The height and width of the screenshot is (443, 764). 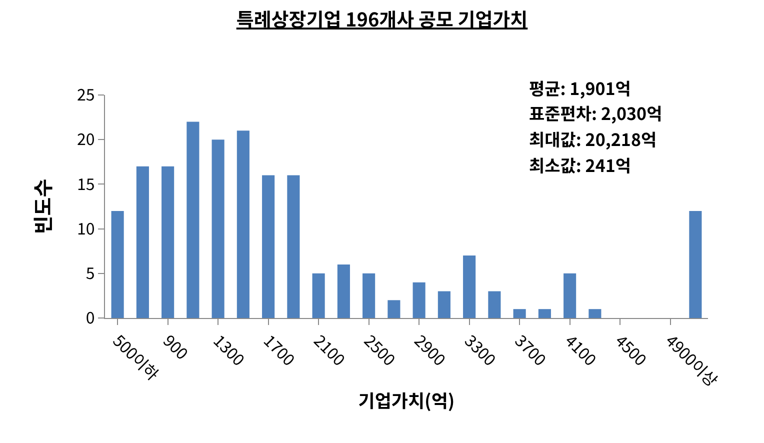 What do you see at coordinates (86, 182) in the screenshot?
I see `y-tick-label: 15` at bounding box center [86, 182].